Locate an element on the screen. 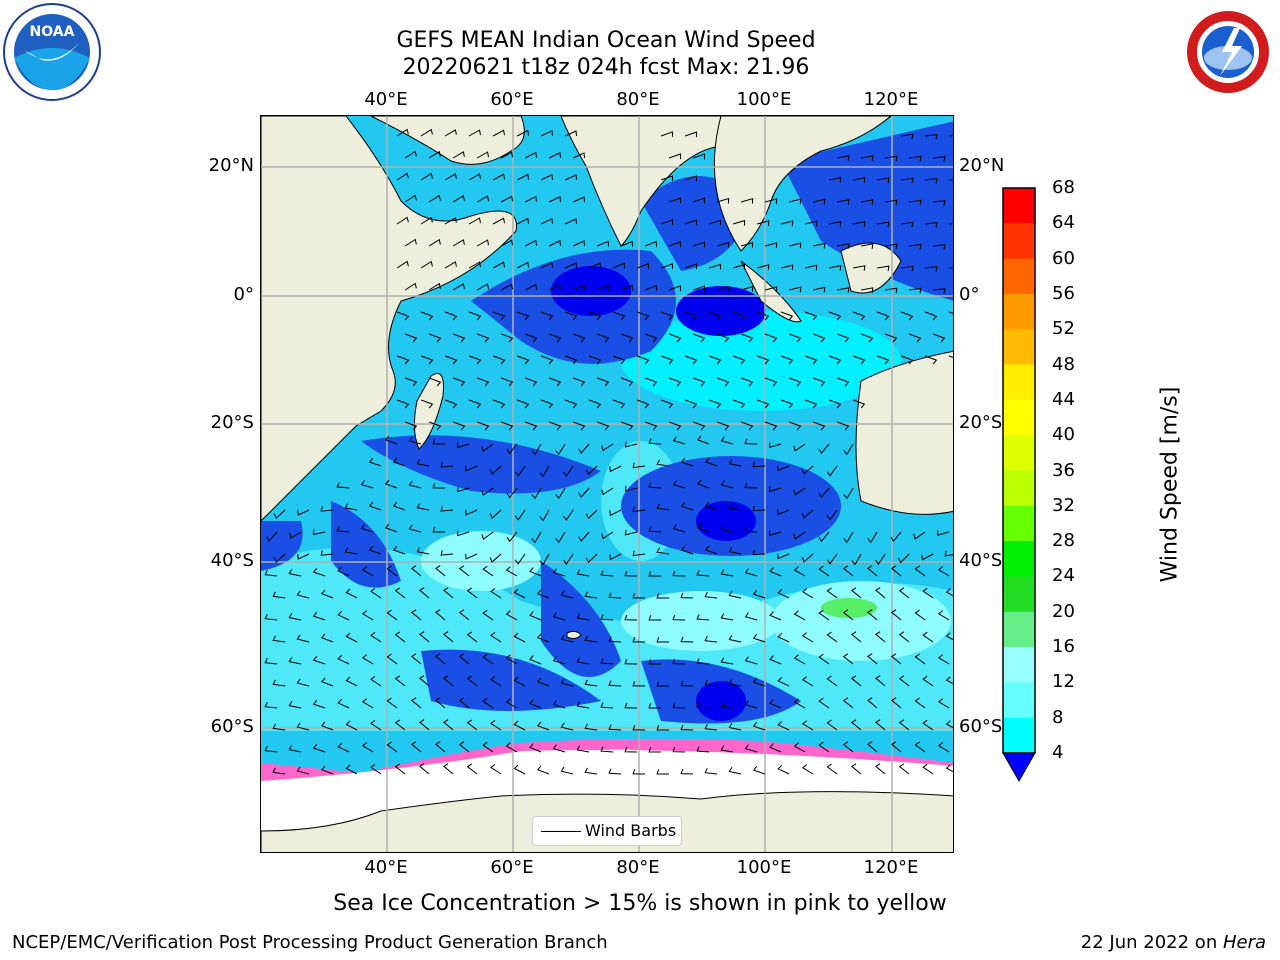 The height and width of the screenshot is (960, 1280). colorbar-tick: 28 is located at coordinates (1063, 541).